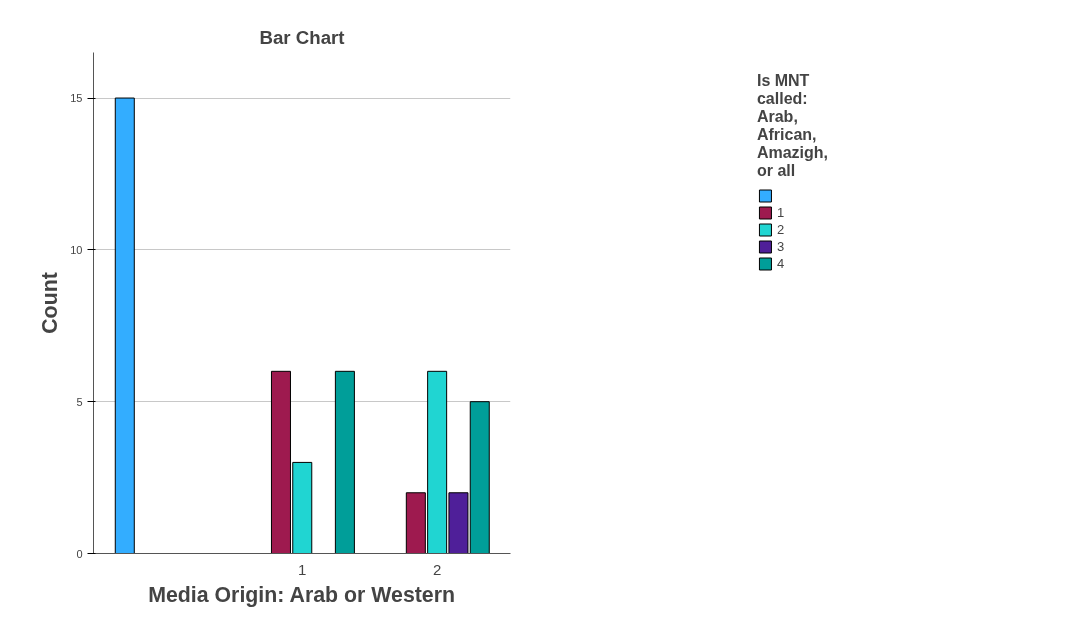 The image size is (1075, 634). What do you see at coordinates (781, 229) in the screenshot?
I see `legend-label: 2` at bounding box center [781, 229].